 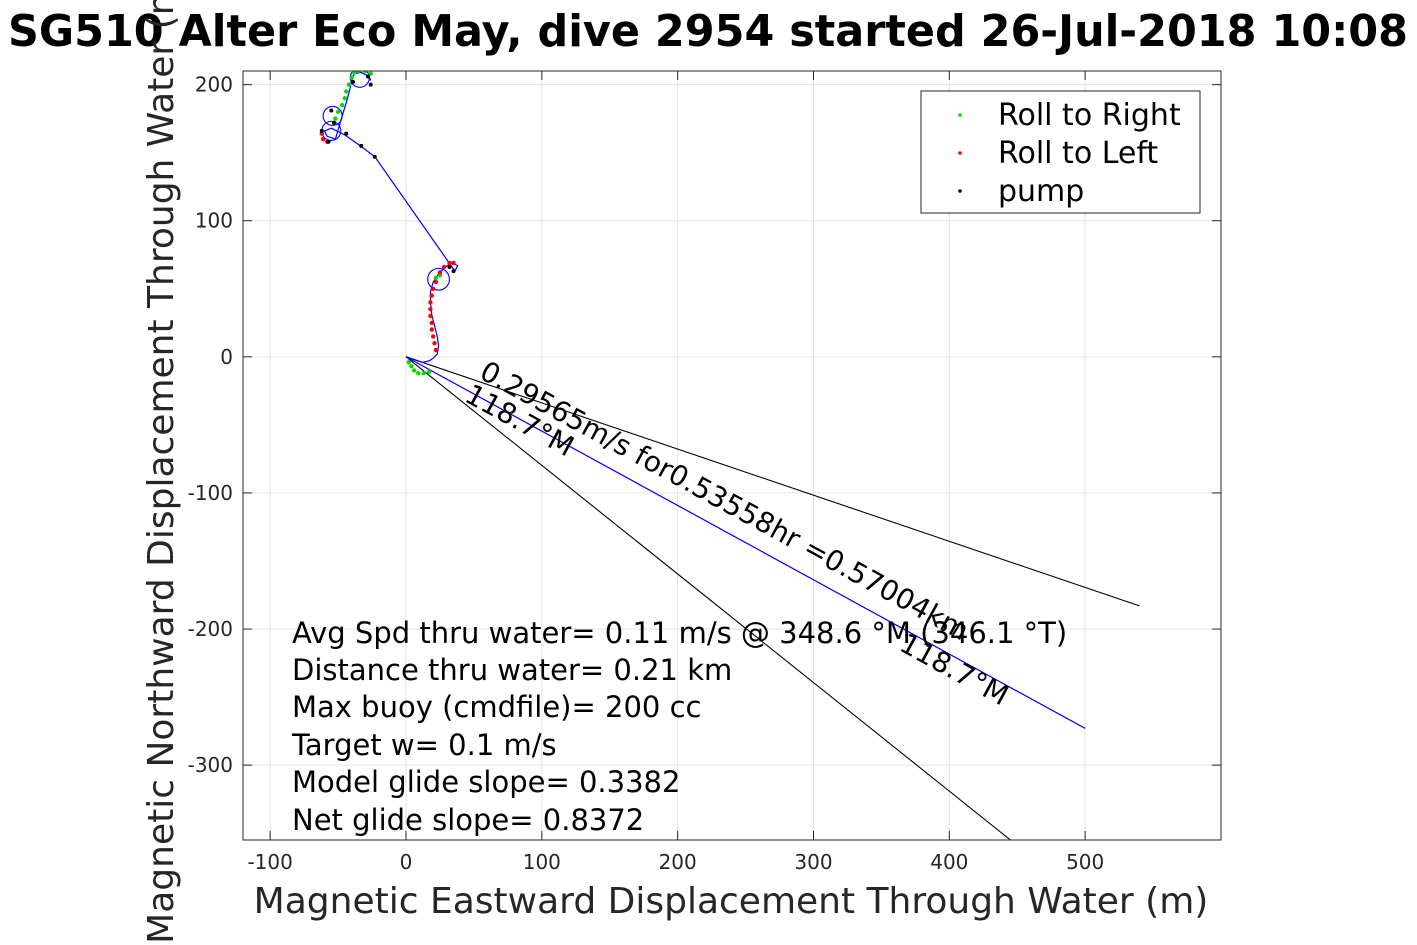 I want to click on pump-points, so click(x=387, y=174).